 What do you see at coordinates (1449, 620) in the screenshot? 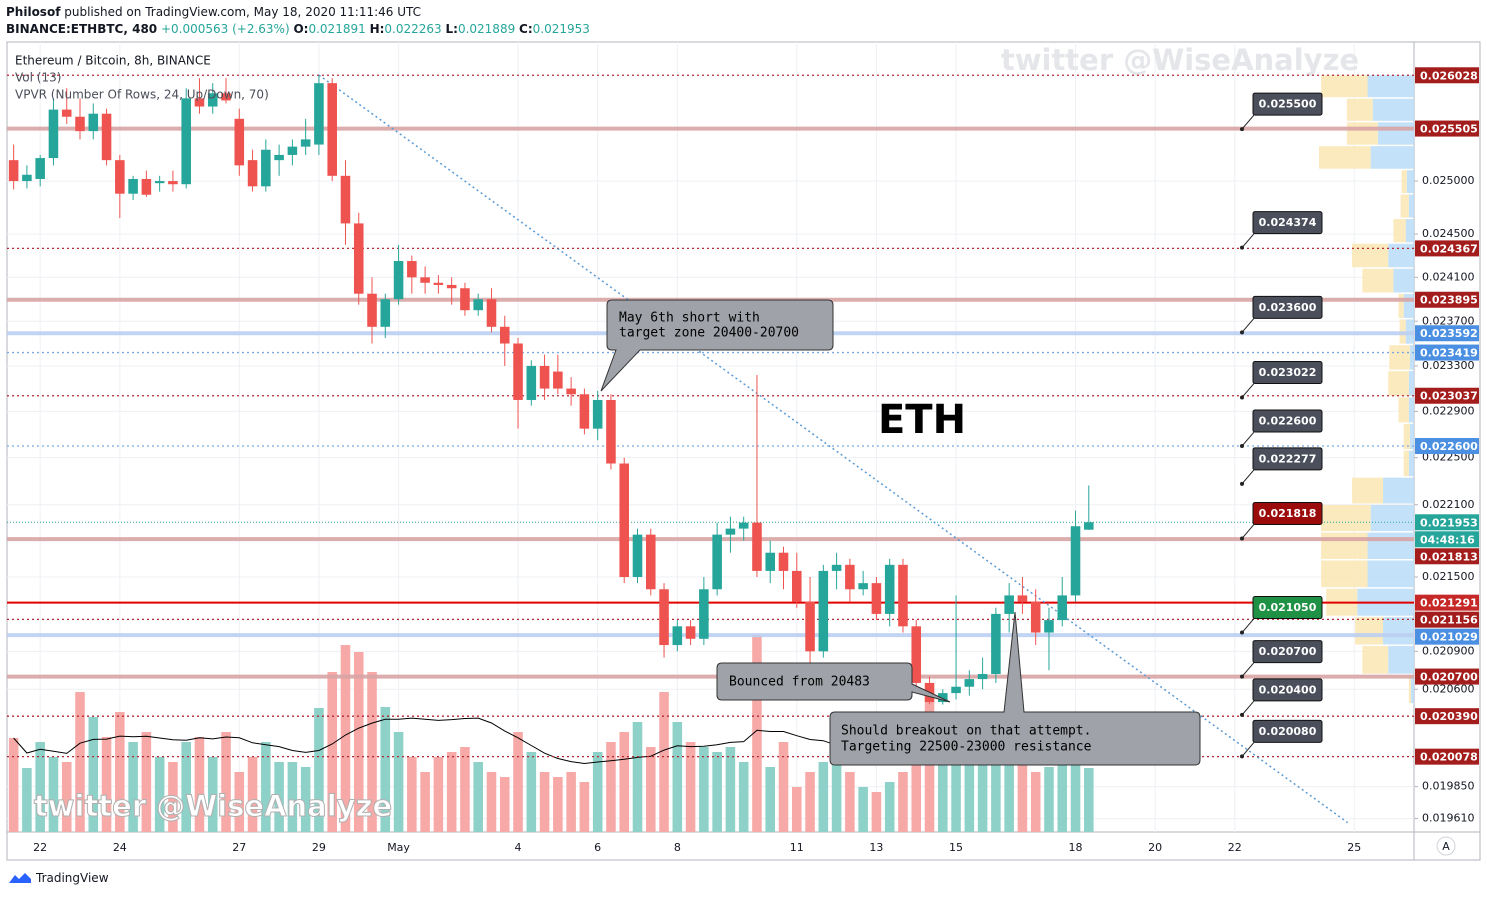
I see `price-label: 0.021156` at bounding box center [1449, 620].